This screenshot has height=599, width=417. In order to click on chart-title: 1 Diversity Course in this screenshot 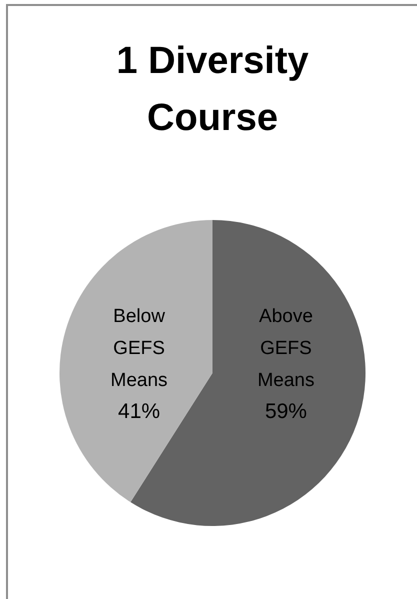, I will do `click(212, 89)`.